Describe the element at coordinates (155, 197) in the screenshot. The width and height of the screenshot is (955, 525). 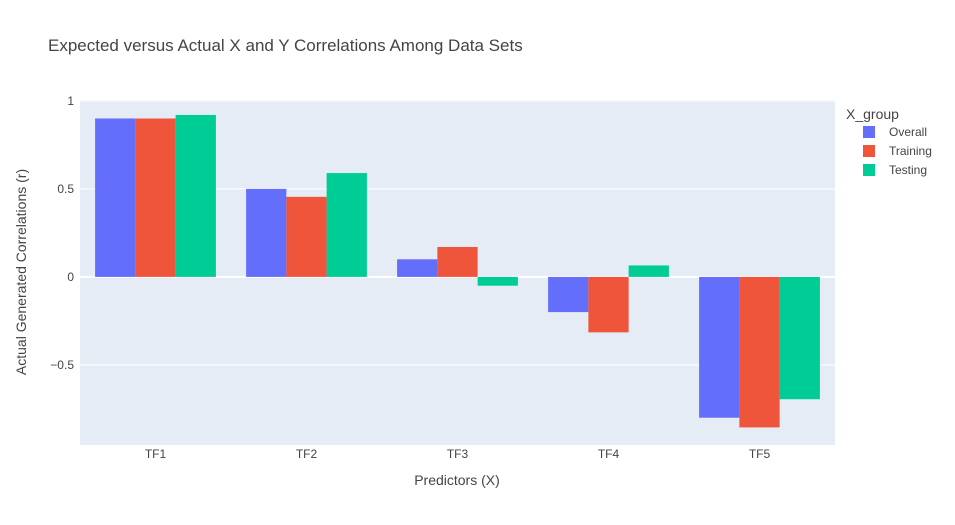
I see `bar-training-tf1` at that location.